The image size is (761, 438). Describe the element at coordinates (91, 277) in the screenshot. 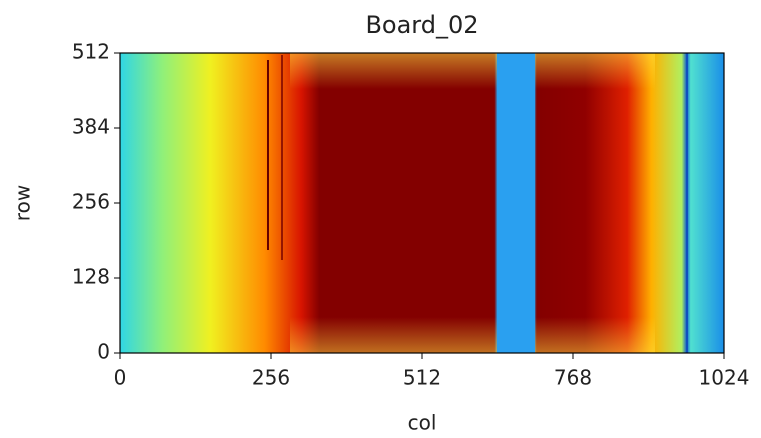

I see `y-tick-label: 128` at that location.